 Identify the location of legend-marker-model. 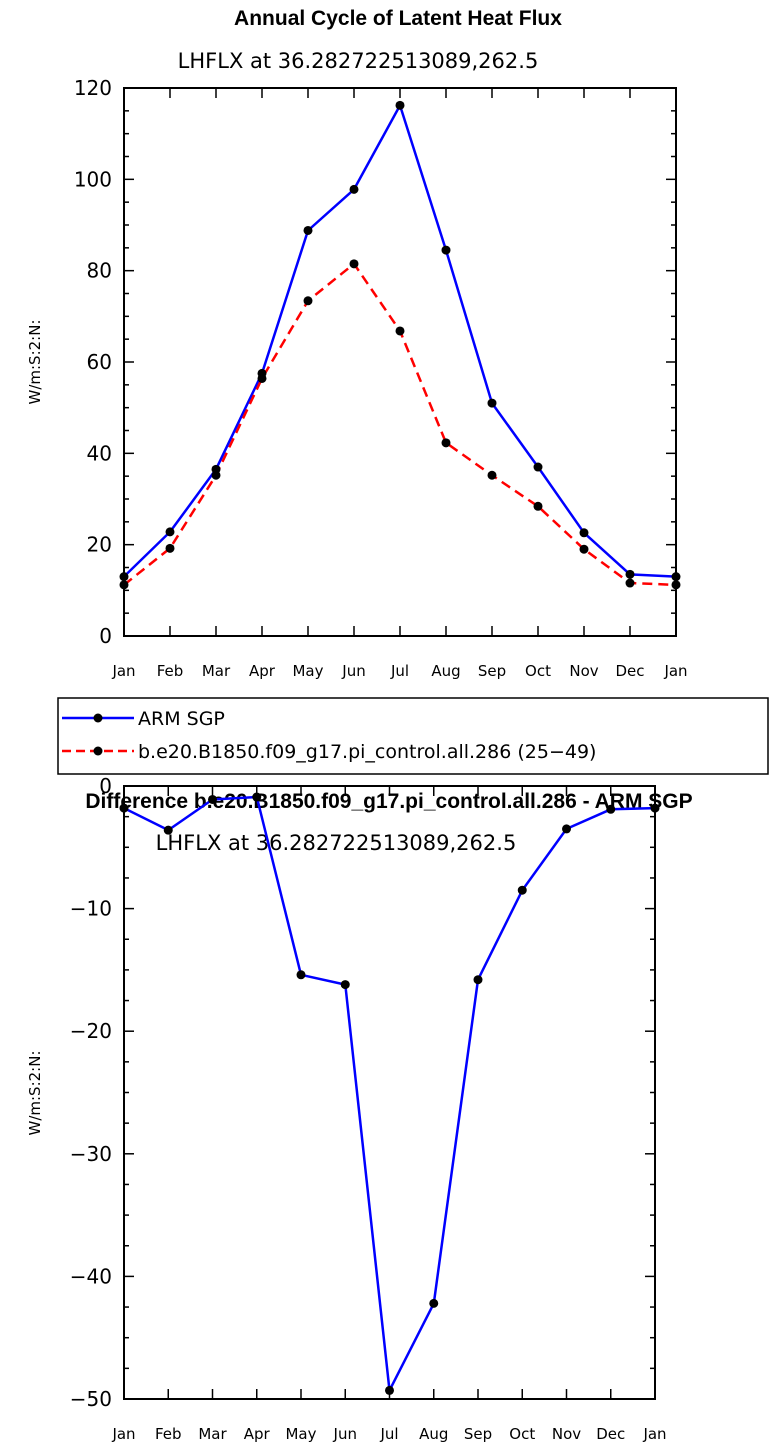
(98, 751).